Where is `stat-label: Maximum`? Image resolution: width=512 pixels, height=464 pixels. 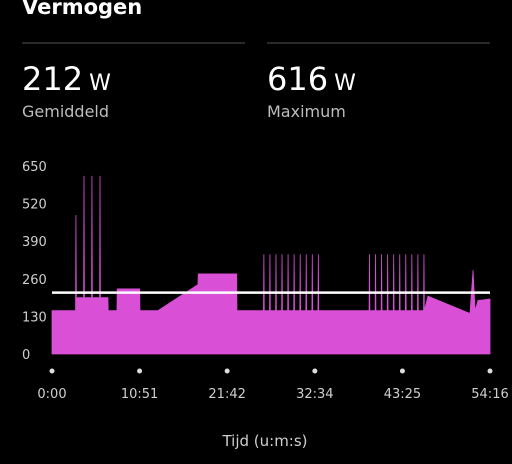 stat-label: Maximum is located at coordinates (306, 111).